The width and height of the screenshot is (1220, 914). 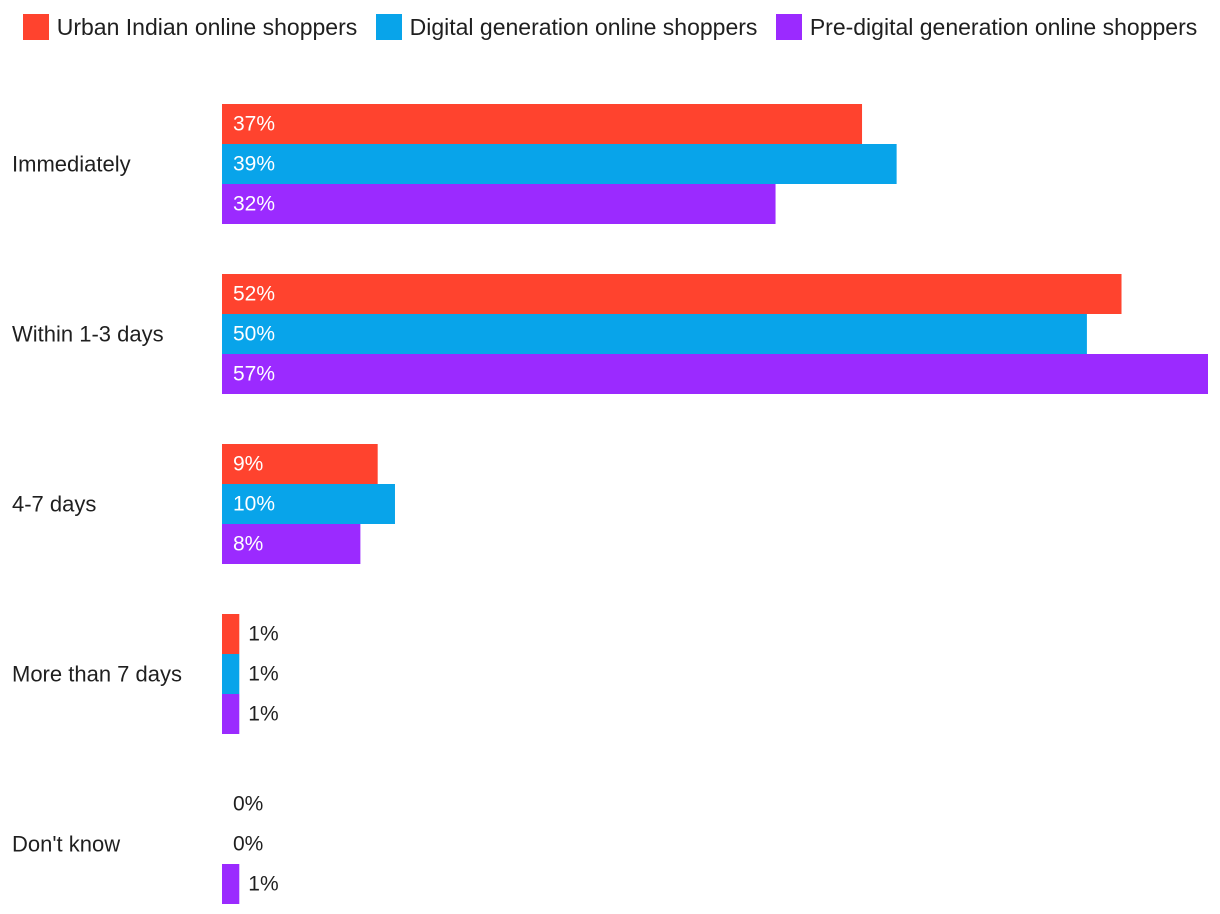 I want to click on legend-swatch-digital, so click(x=388, y=27).